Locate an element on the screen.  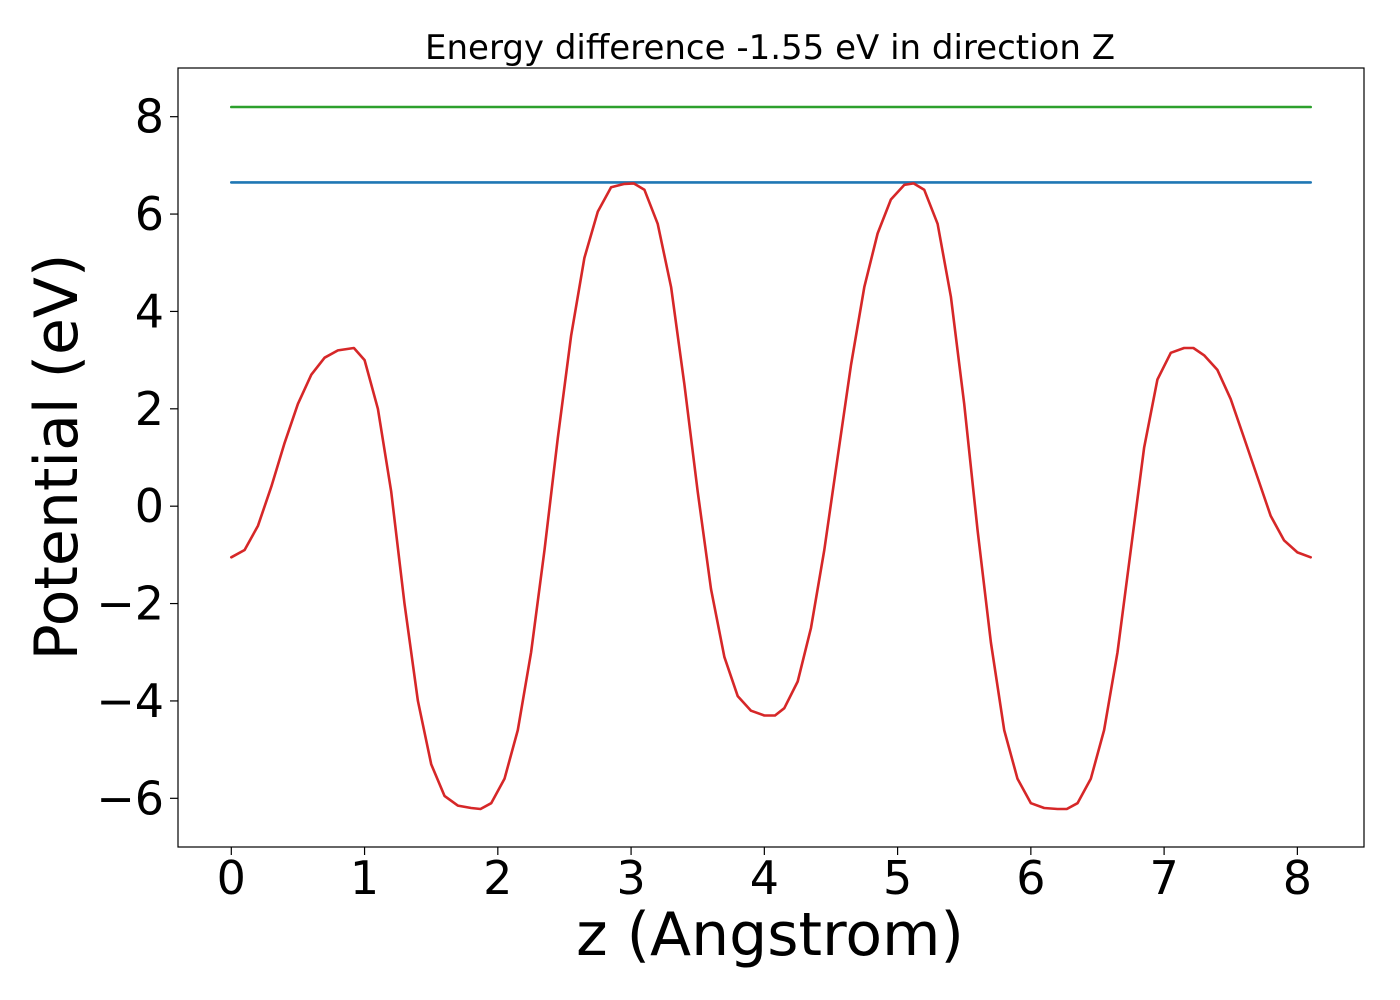
y-tick-label-7: 8 is located at coordinates (149, 117).